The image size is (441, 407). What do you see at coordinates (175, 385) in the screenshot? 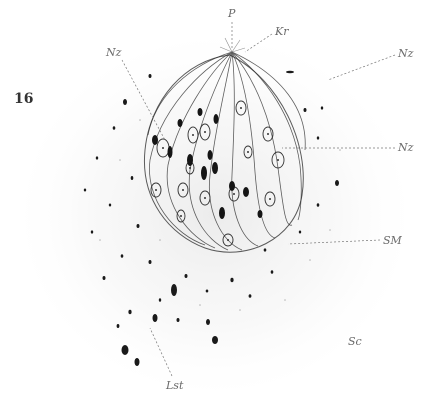
I see `label-lst: Lst` at bounding box center [175, 385].